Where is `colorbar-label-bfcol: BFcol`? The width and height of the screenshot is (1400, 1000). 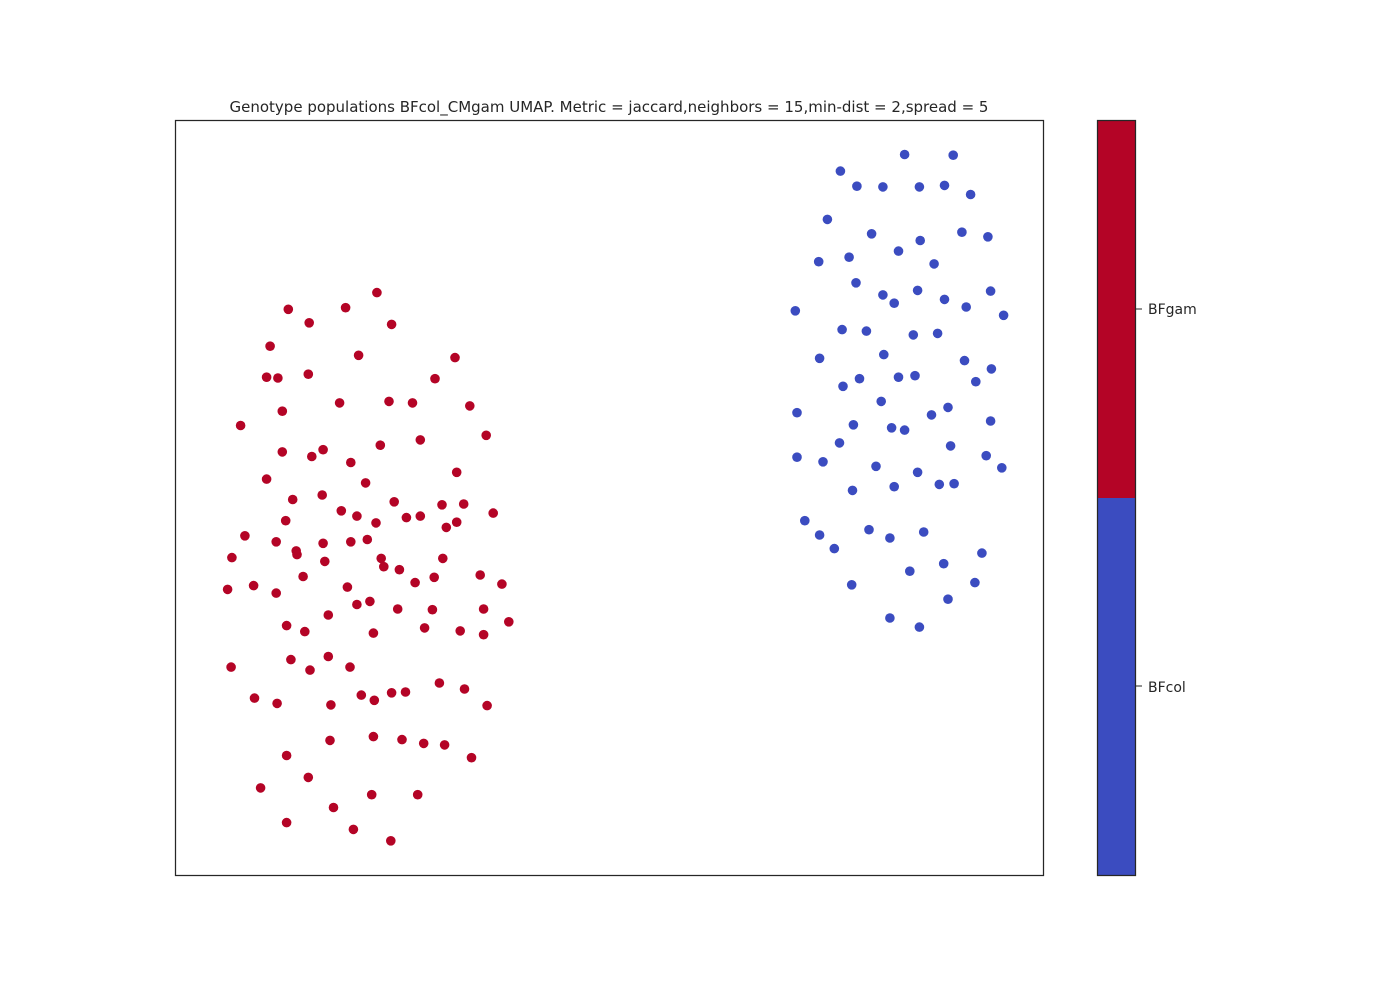 colorbar-label-bfcol: BFcol is located at coordinates (1167, 688).